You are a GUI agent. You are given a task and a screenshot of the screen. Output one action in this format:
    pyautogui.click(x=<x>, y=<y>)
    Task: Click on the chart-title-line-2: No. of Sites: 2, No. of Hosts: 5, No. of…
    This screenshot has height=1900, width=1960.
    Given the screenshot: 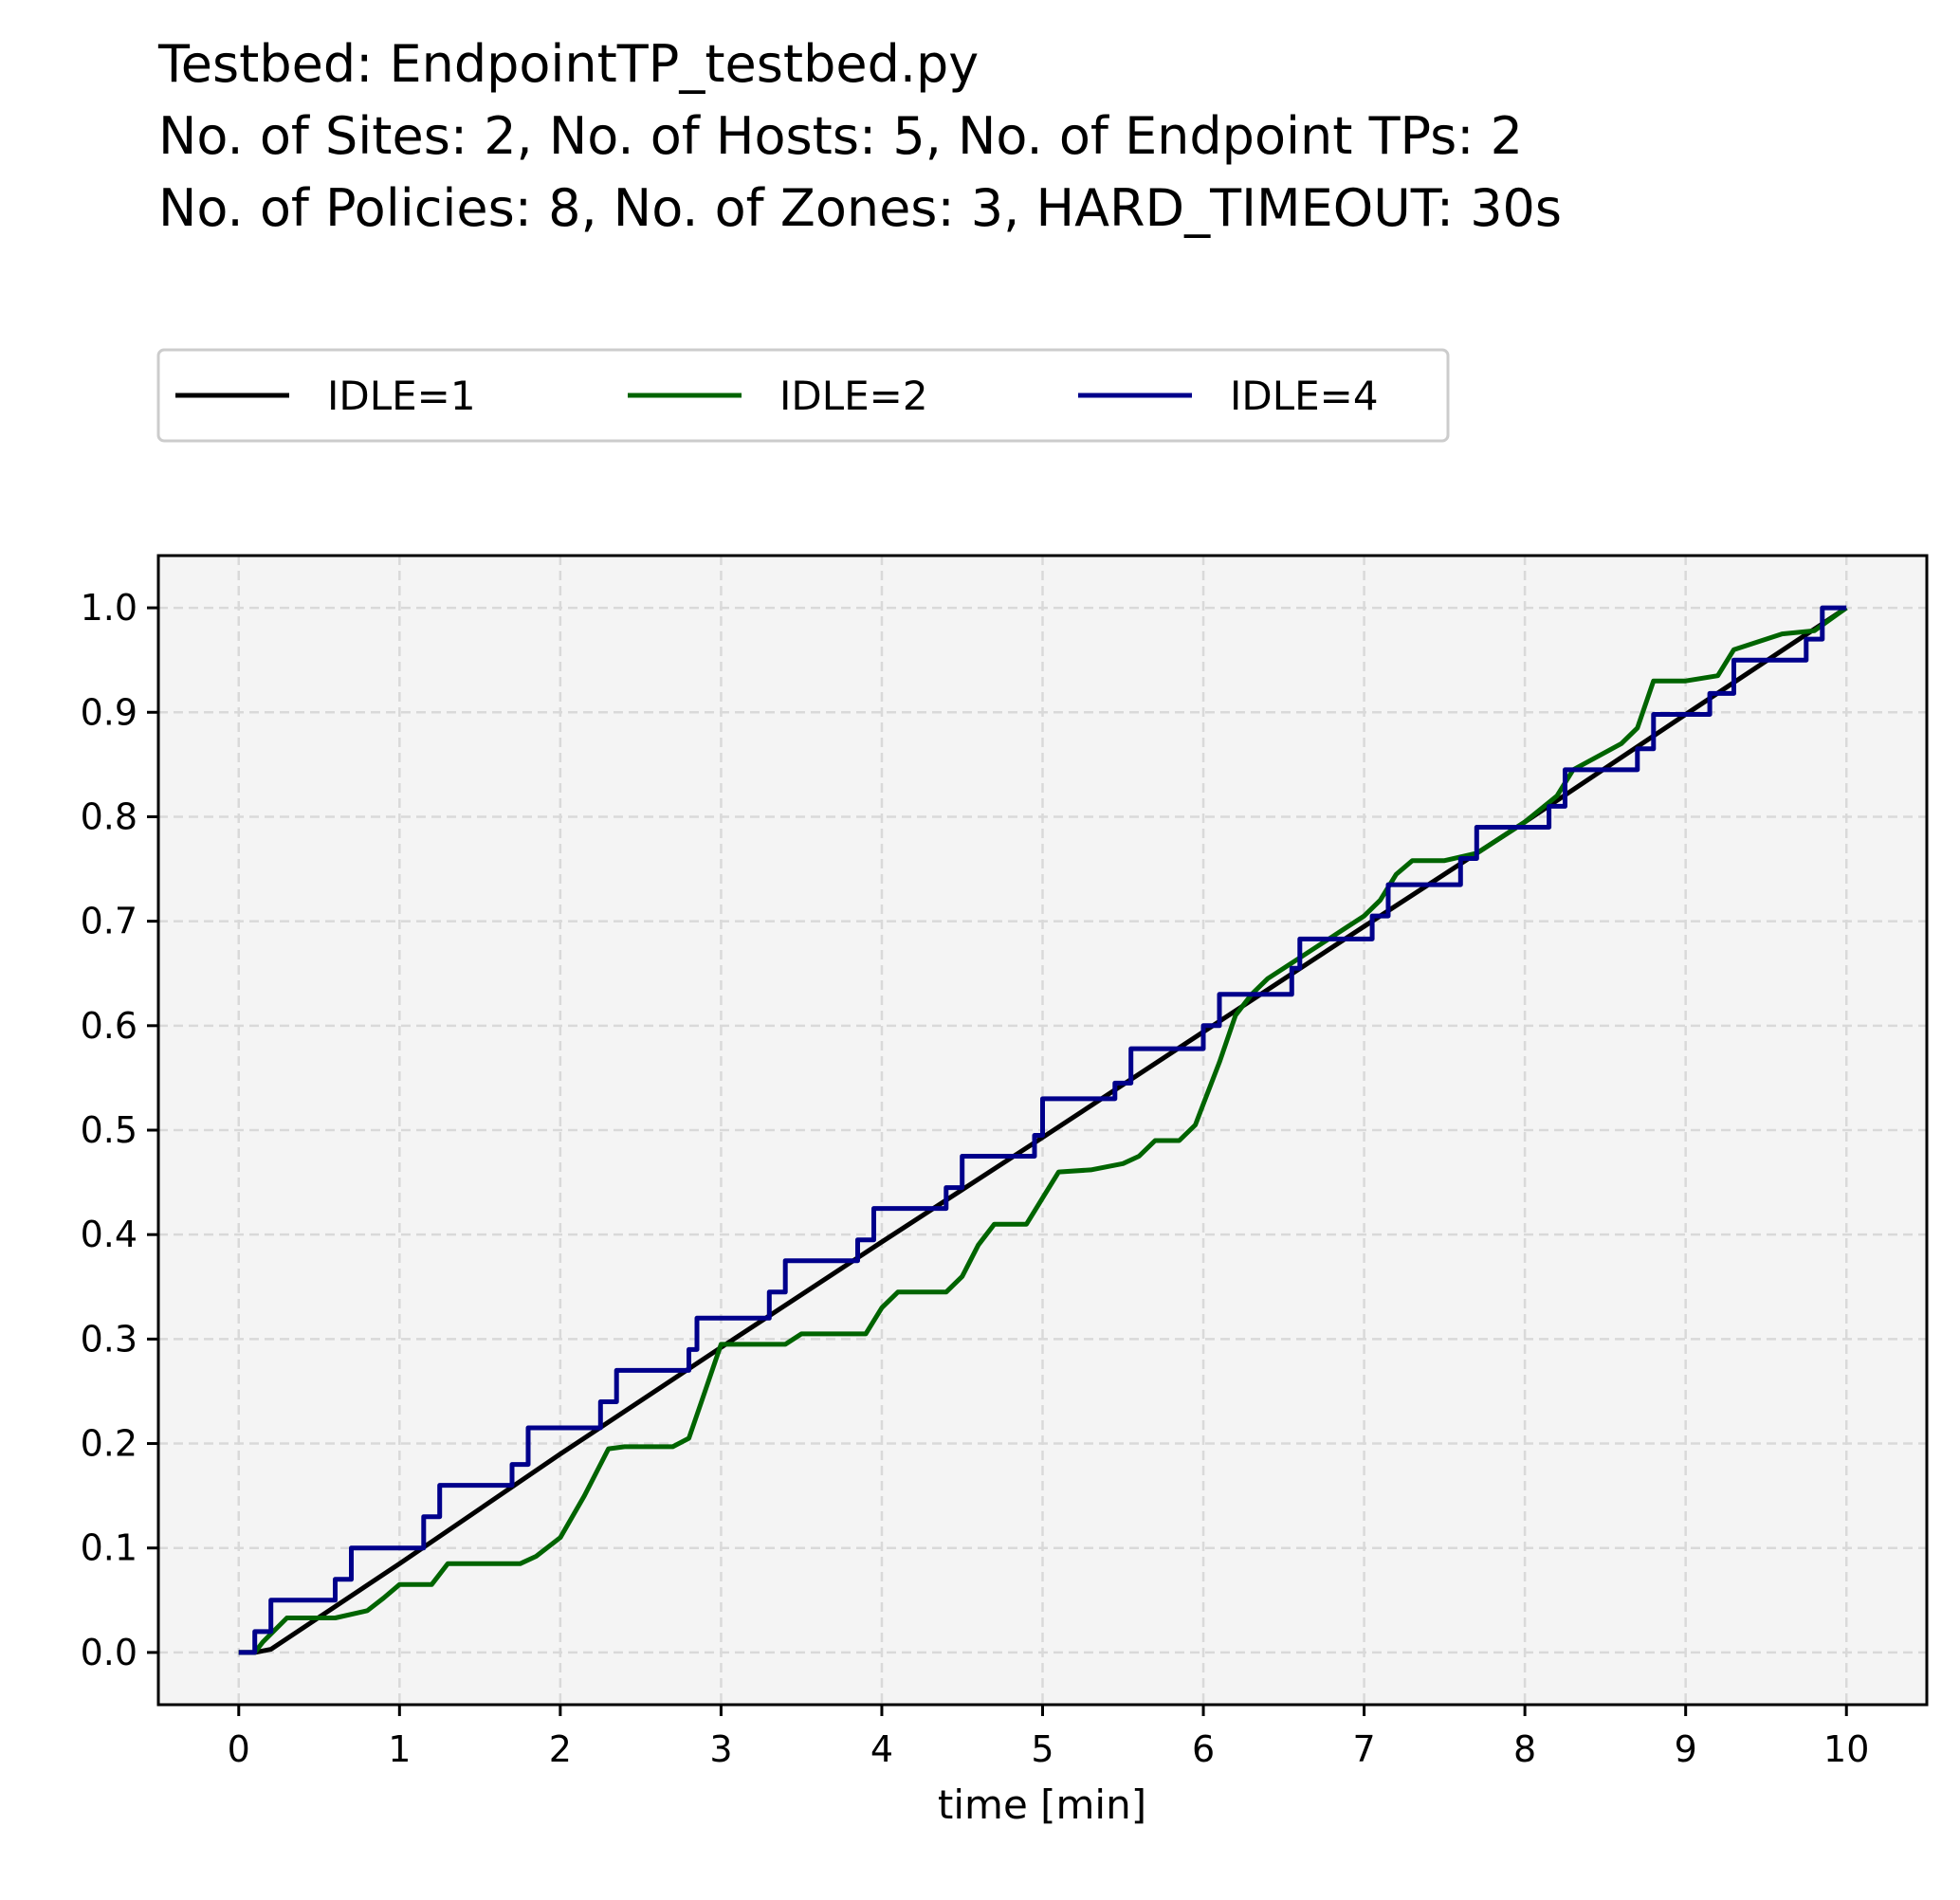 What is the action you would take?
    pyautogui.click(x=840, y=136)
    